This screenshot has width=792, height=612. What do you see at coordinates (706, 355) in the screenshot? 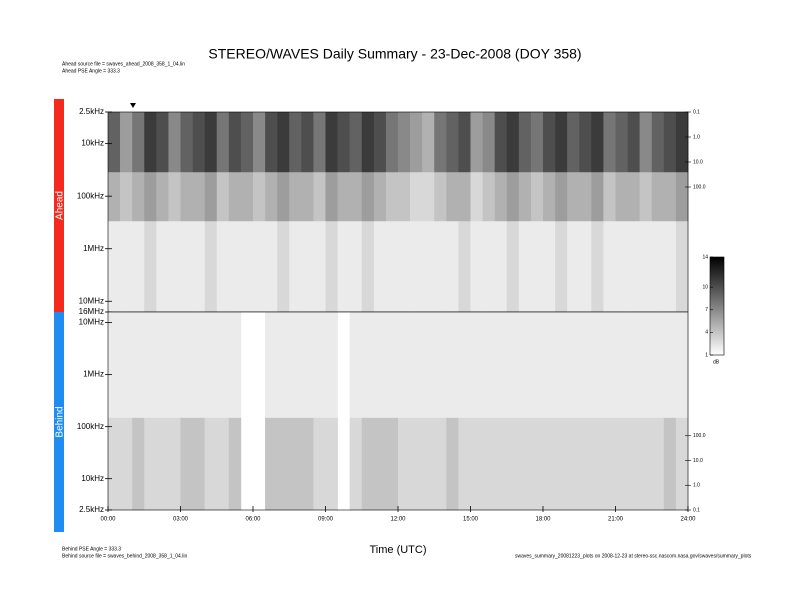
I see `colorbar-tick-label: 1` at bounding box center [706, 355].